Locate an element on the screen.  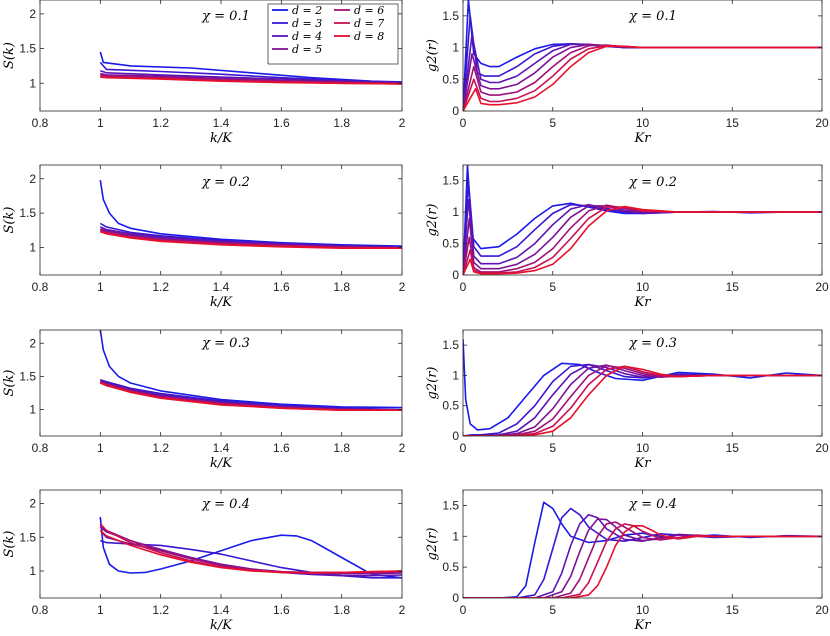
legend: d = 2d = 3d = 4d = 5 d = 6d = 7d = 8 is located at coordinates (333, 34).